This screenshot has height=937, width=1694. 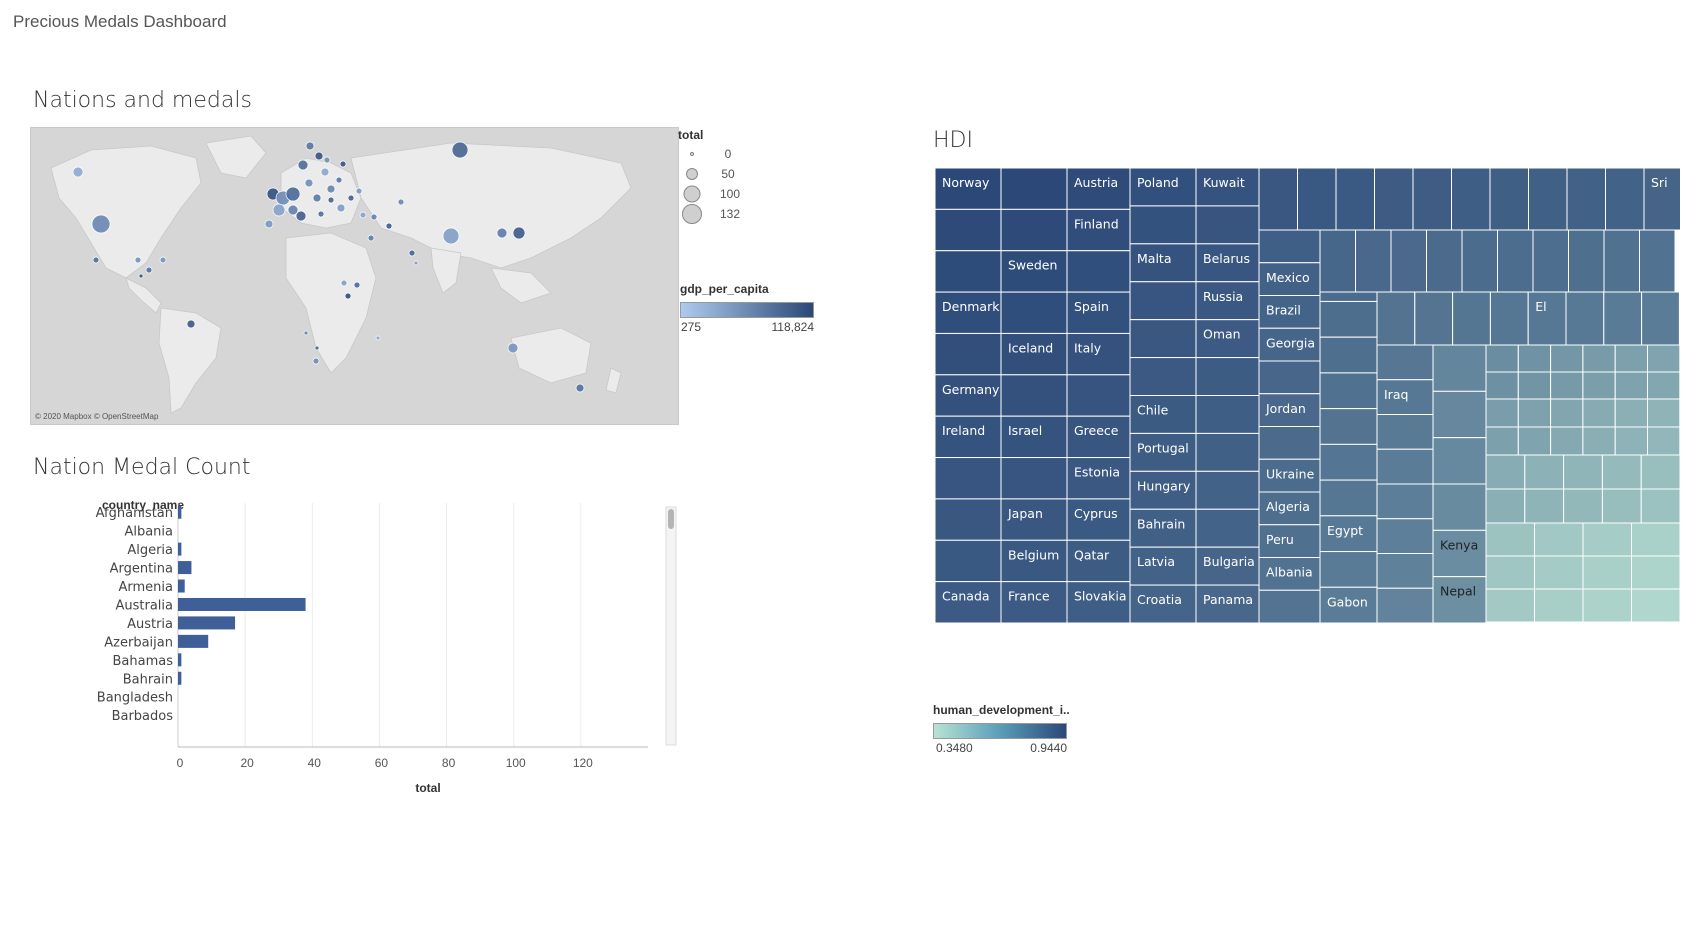 What do you see at coordinates (207, 623) in the screenshot?
I see `bar-austria` at bounding box center [207, 623].